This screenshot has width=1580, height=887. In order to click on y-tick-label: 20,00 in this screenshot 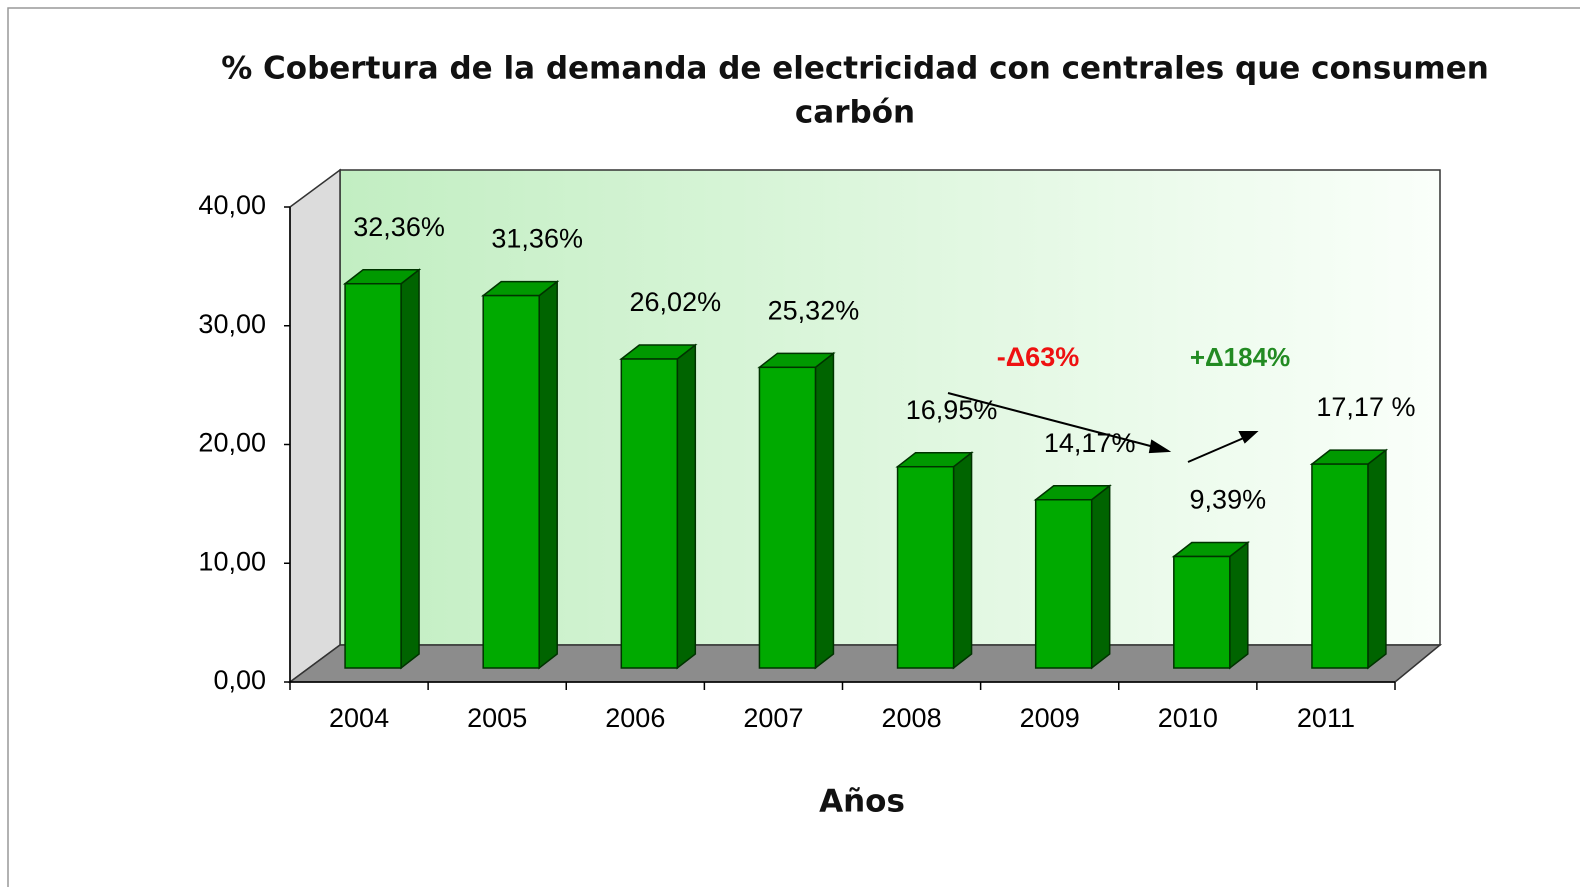, I will do `click(232, 443)`.